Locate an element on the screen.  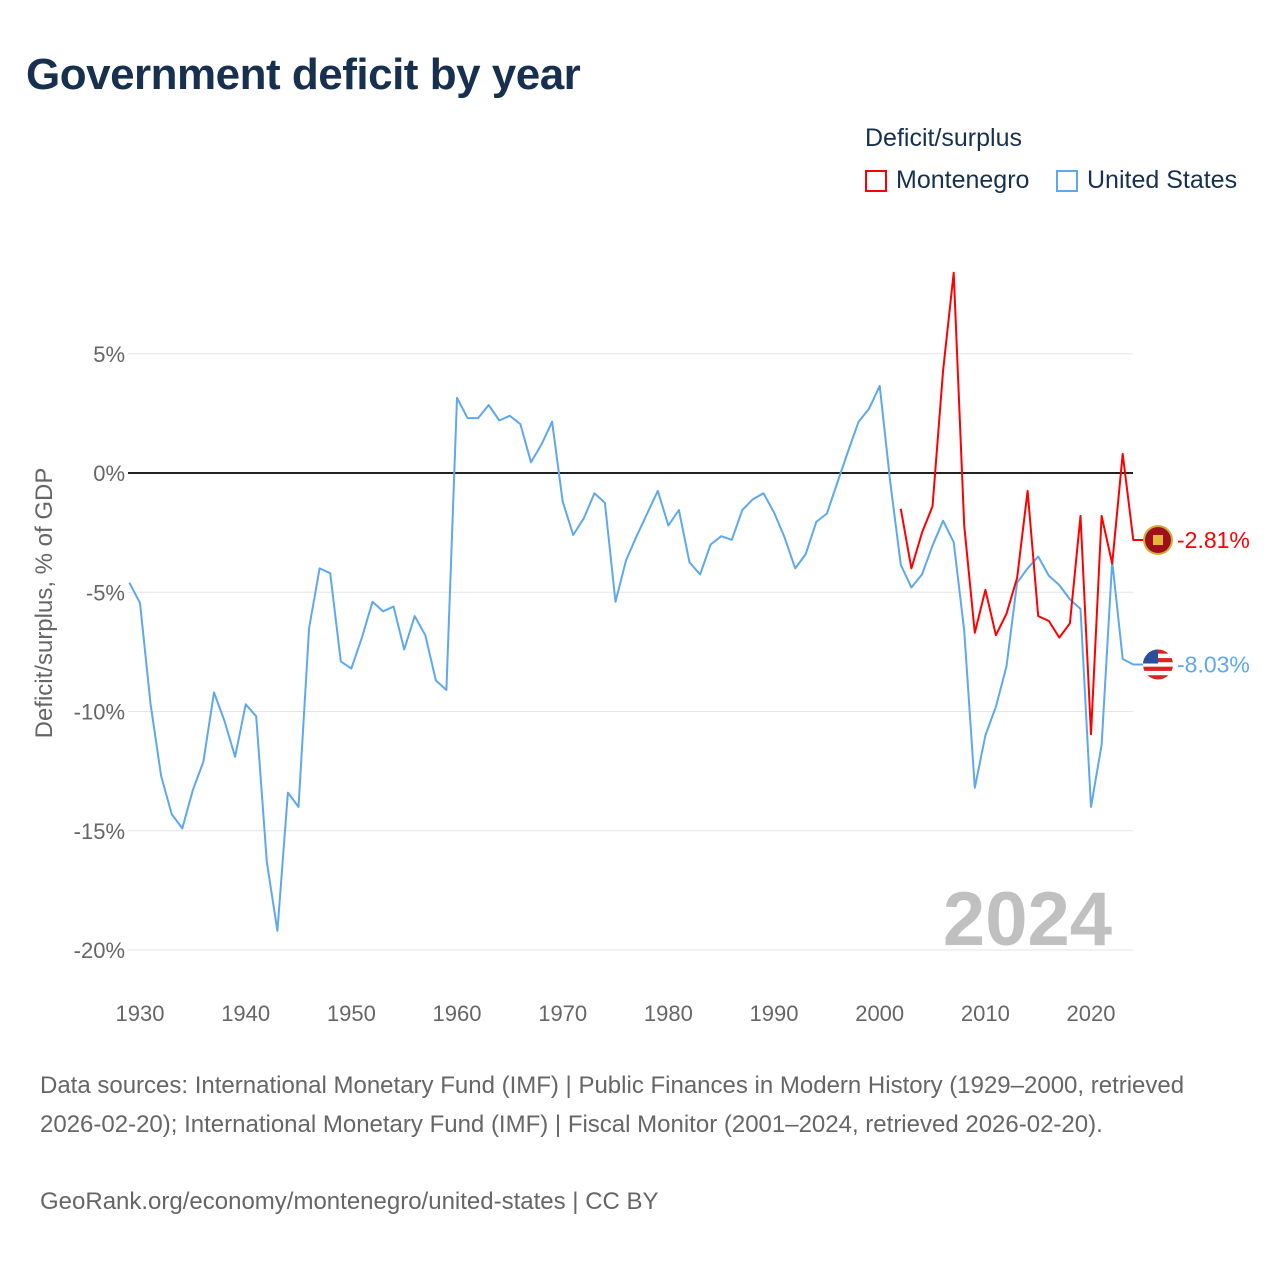
series-line-montenegro is located at coordinates (1024, 503).